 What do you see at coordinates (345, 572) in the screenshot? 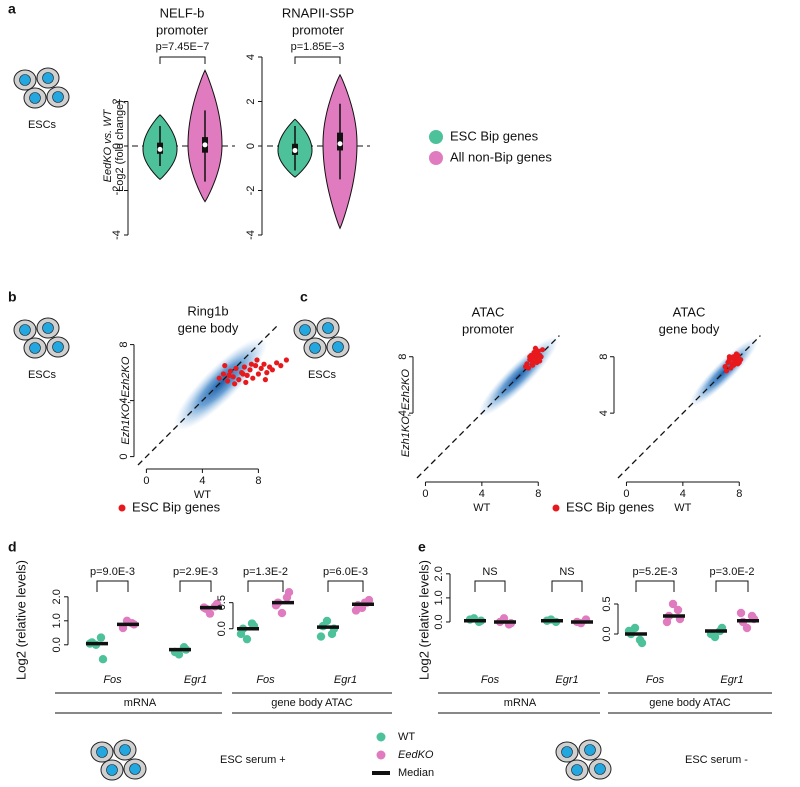
I see `p-value: p=6.0E-3` at bounding box center [345, 572].